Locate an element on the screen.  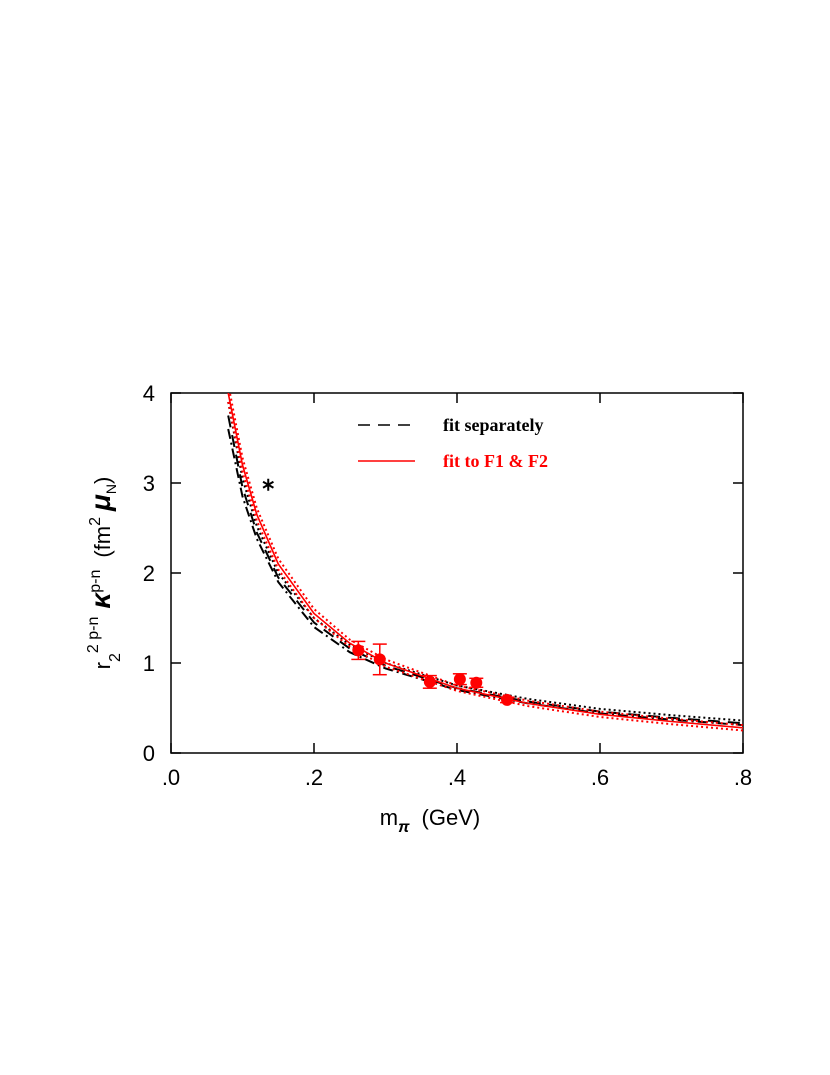
x-tick-label: .4 is located at coordinates (457, 777).